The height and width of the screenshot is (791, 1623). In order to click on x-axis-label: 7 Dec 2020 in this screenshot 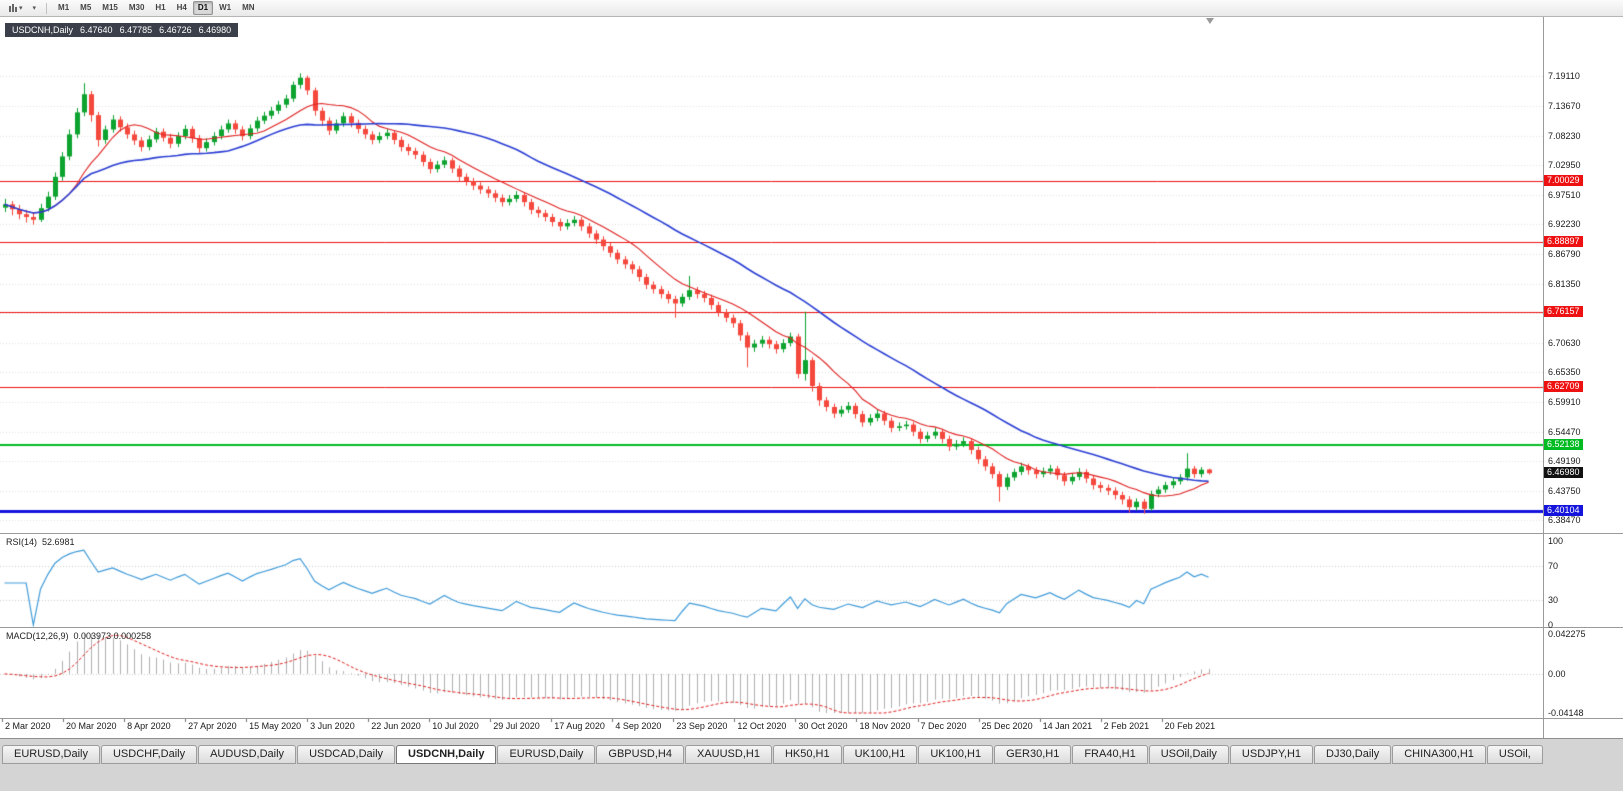, I will do `click(943, 726)`.